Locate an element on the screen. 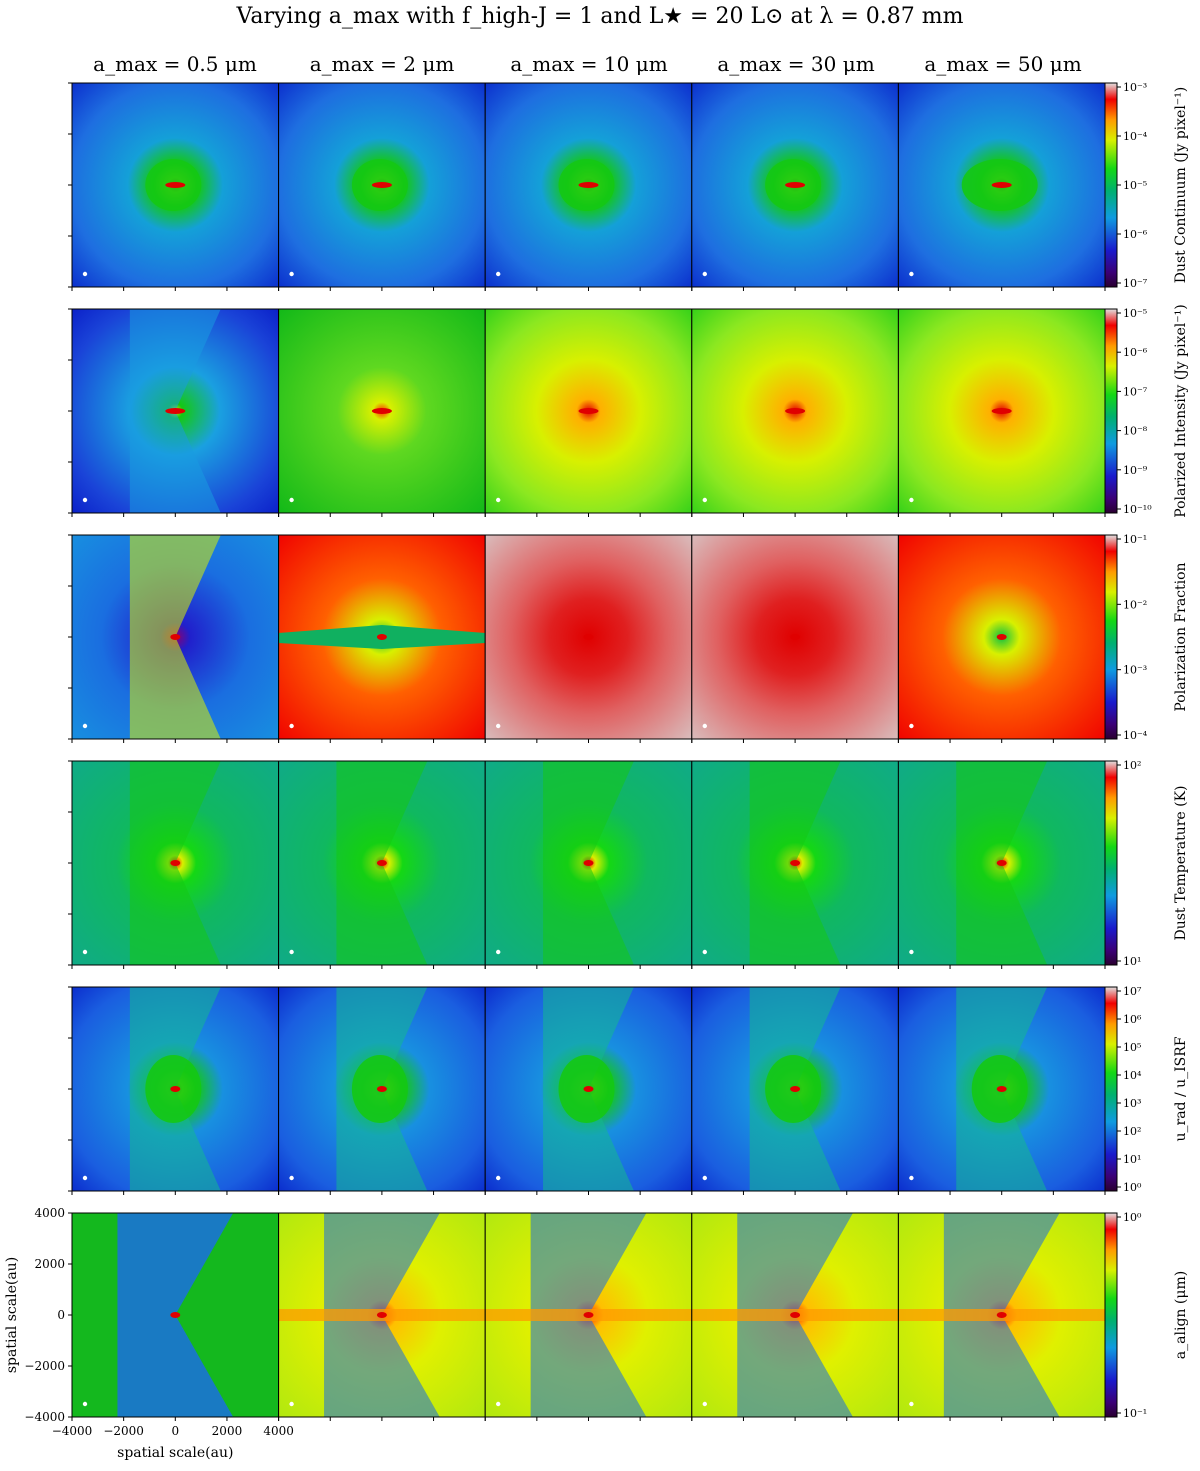  heatmap-panel-r6-c5 is located at coordinates (1001, 1316).